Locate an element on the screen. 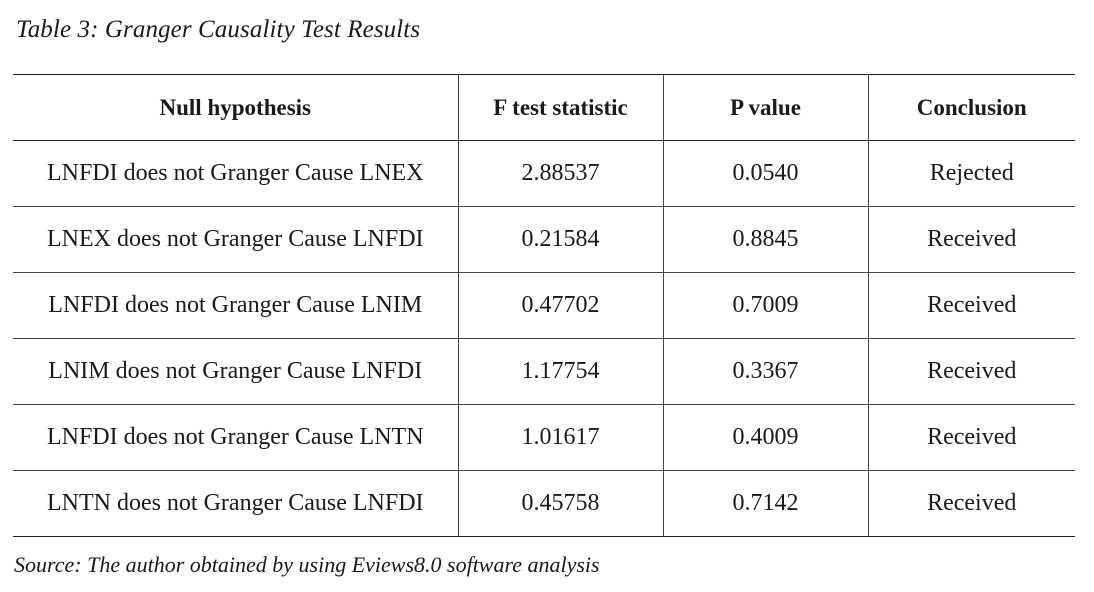 The image size is (1094, 592). cell-f-statistic: 0.47702 is located at coordinates (560, 305).